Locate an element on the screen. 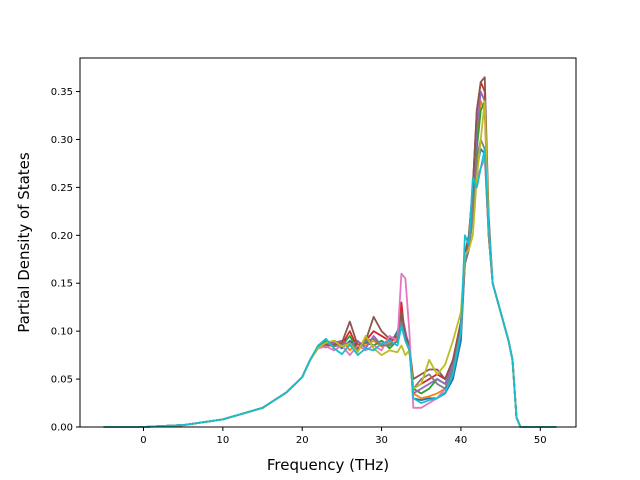 The height and width of the screenshot is (480, 640). y-tick-label: 0.35 is located at coordinates (62, 92).